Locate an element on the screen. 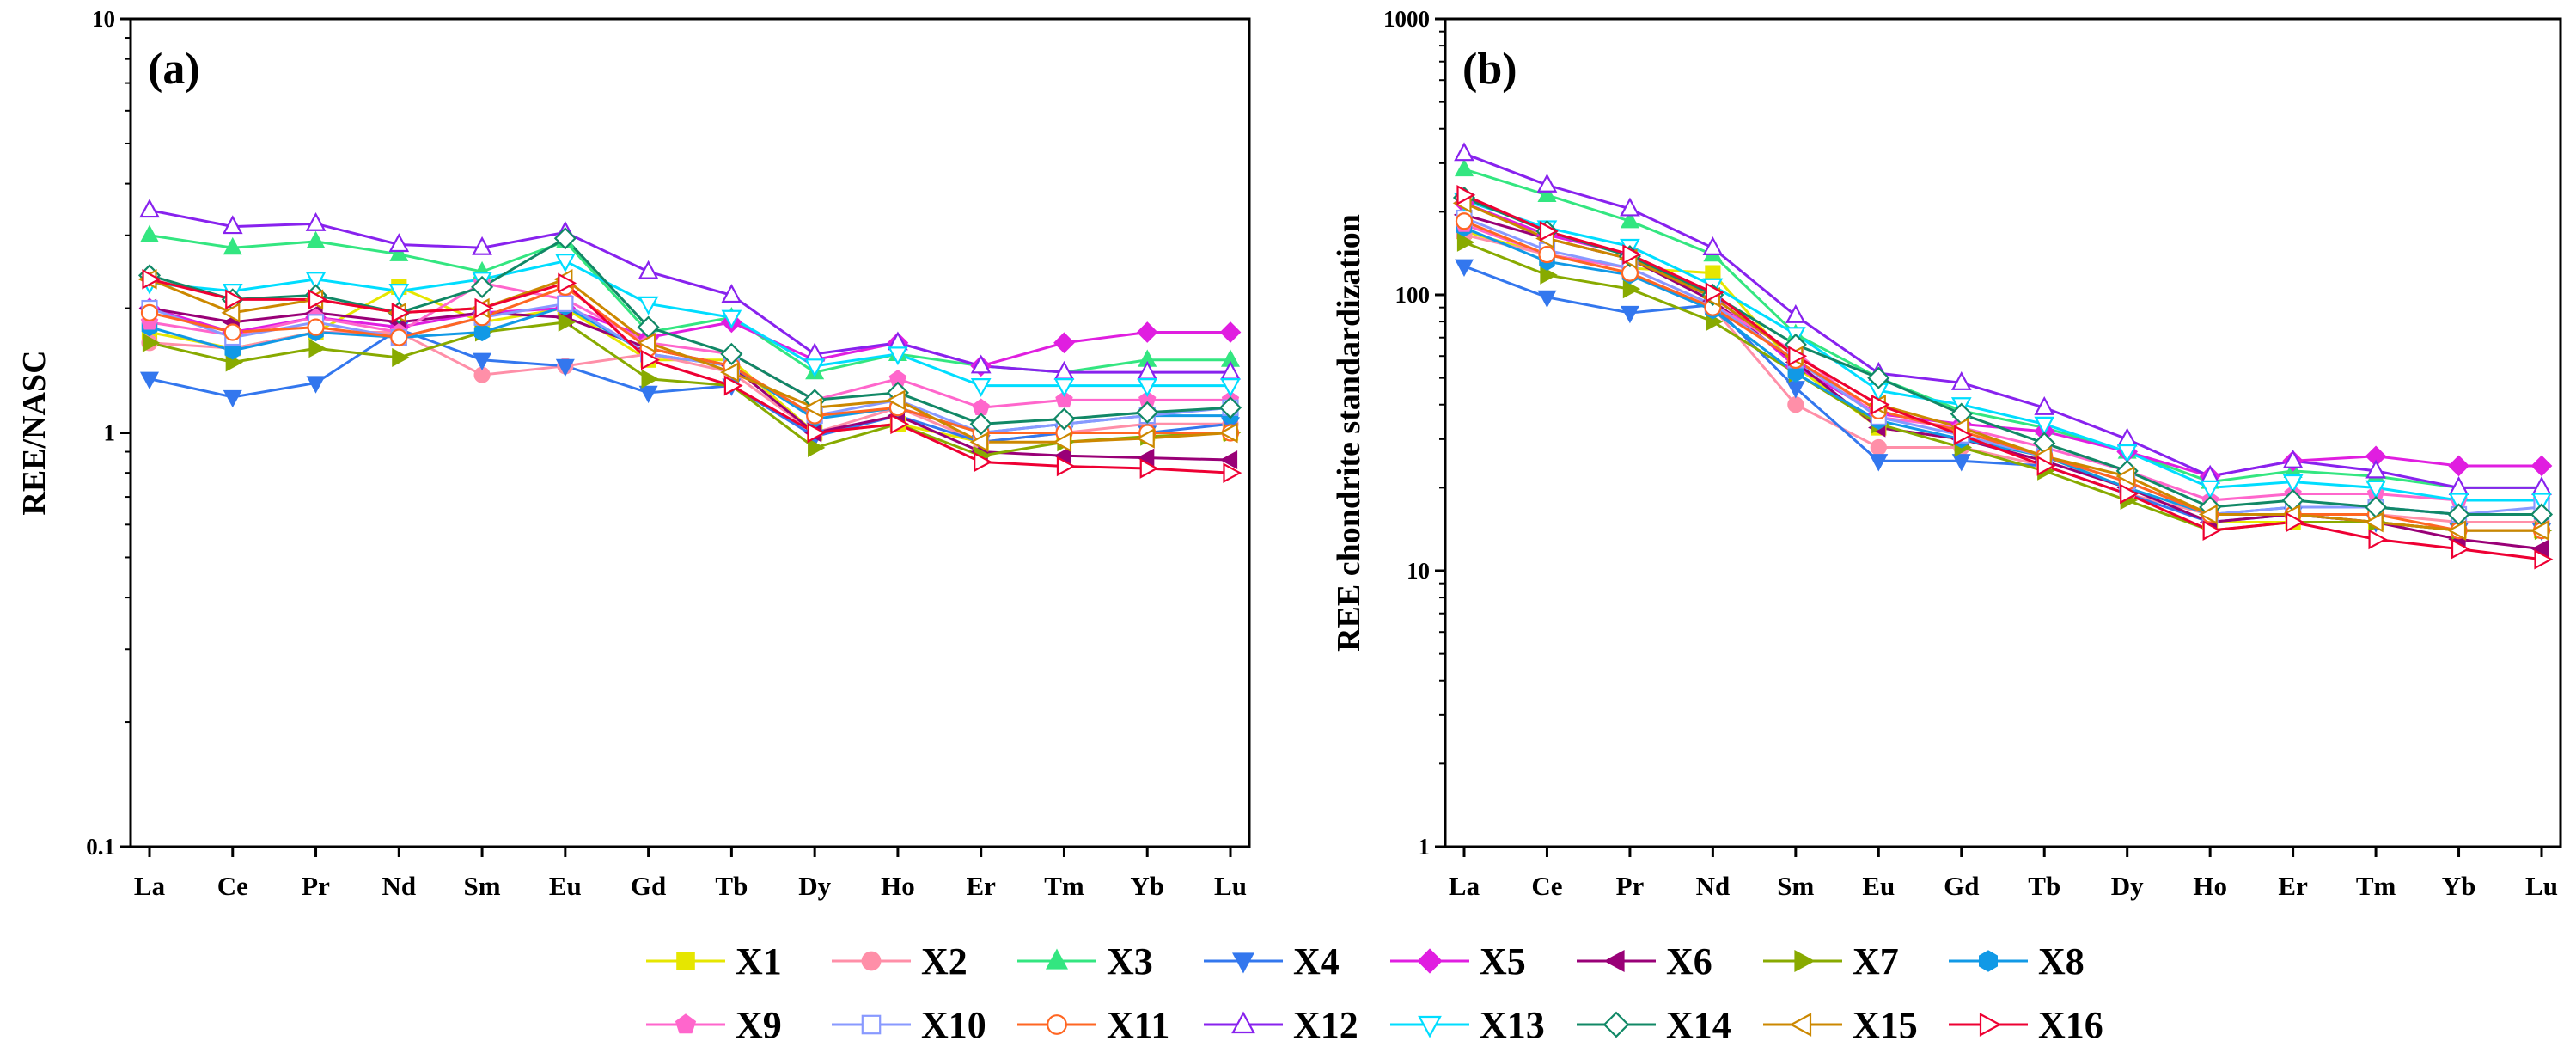  point-x13-er is located at coordinates (981, 388).